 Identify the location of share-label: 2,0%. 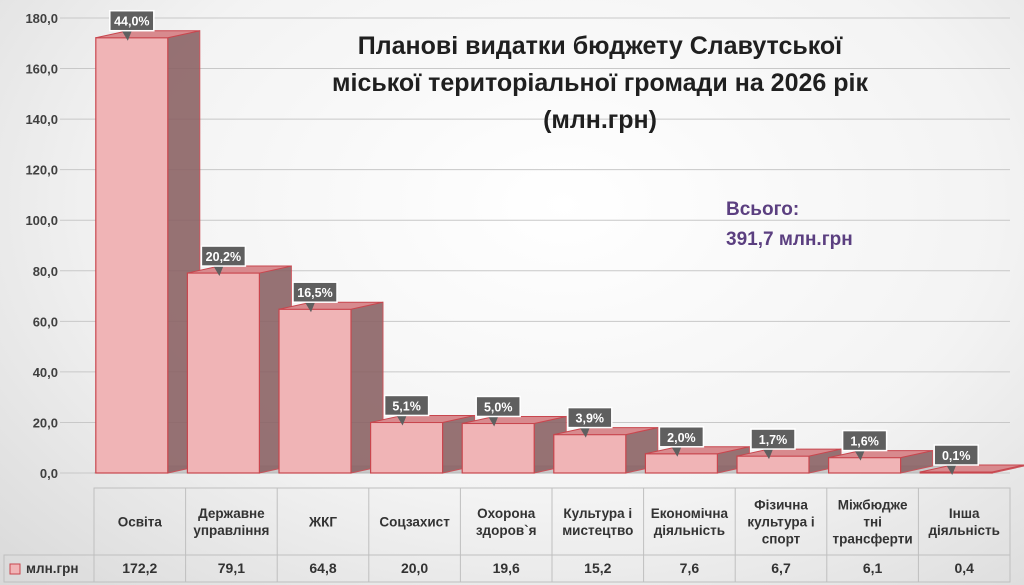
(681, 438).